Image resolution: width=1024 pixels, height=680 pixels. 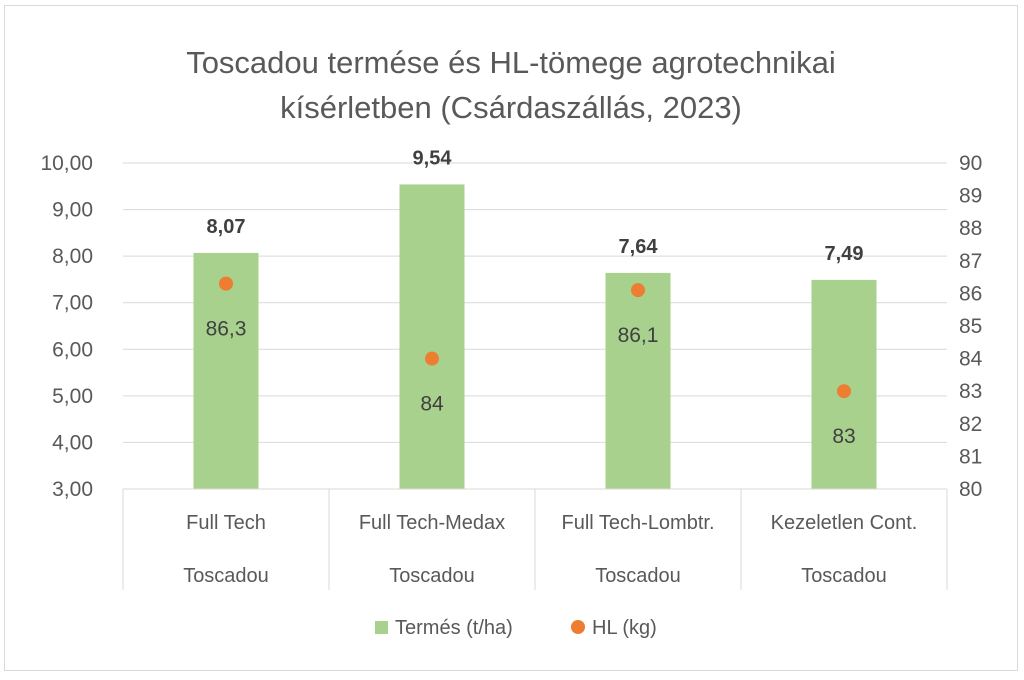 What do you see at coordinates (432, 523) in the screenshot?
I see `category-treatment-label: Full Tech-Medax` at bounding box center [432, 523].